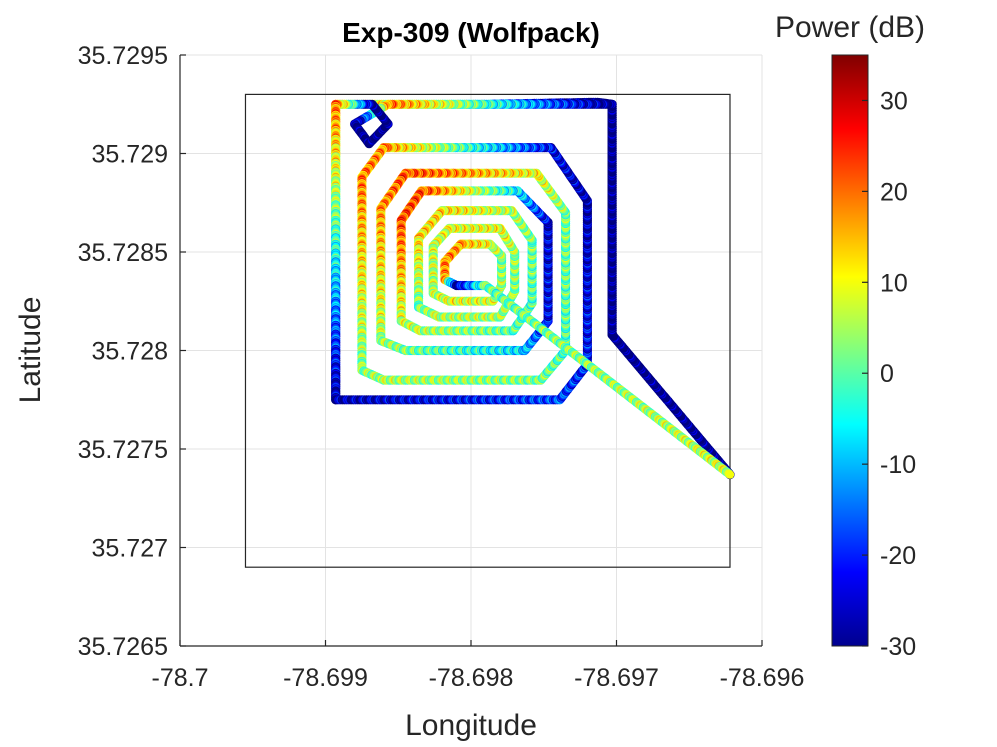 Image resolution: width=997 pixels, height=747 pixels. I want to click on x-tick-label: -78.699, so click(325, 678).